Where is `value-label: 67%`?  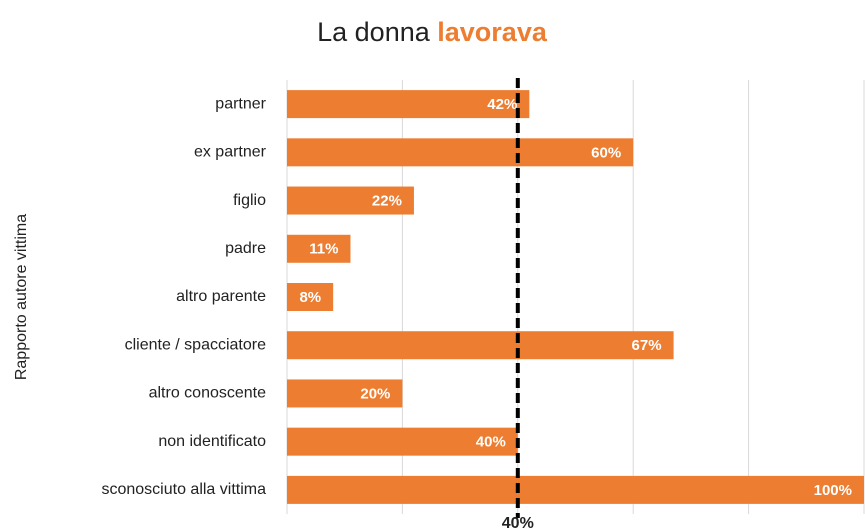 value-label: 67% is located at coordinates (647, 345).